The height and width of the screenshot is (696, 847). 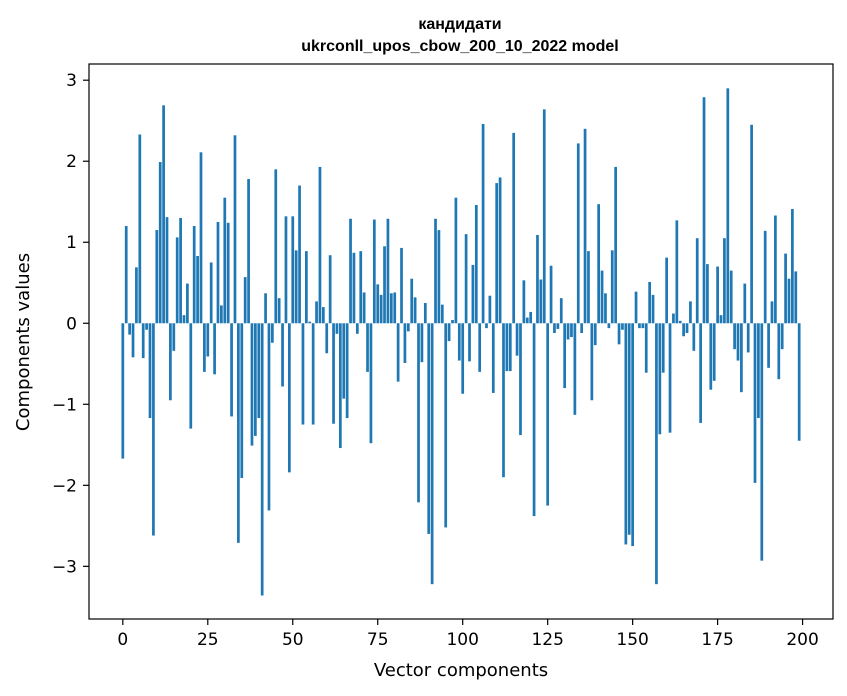 What do you see at coordinates (293, 640) in the screenshot?
I see `x-tick-label: 50` at bounding box center [293, 640].